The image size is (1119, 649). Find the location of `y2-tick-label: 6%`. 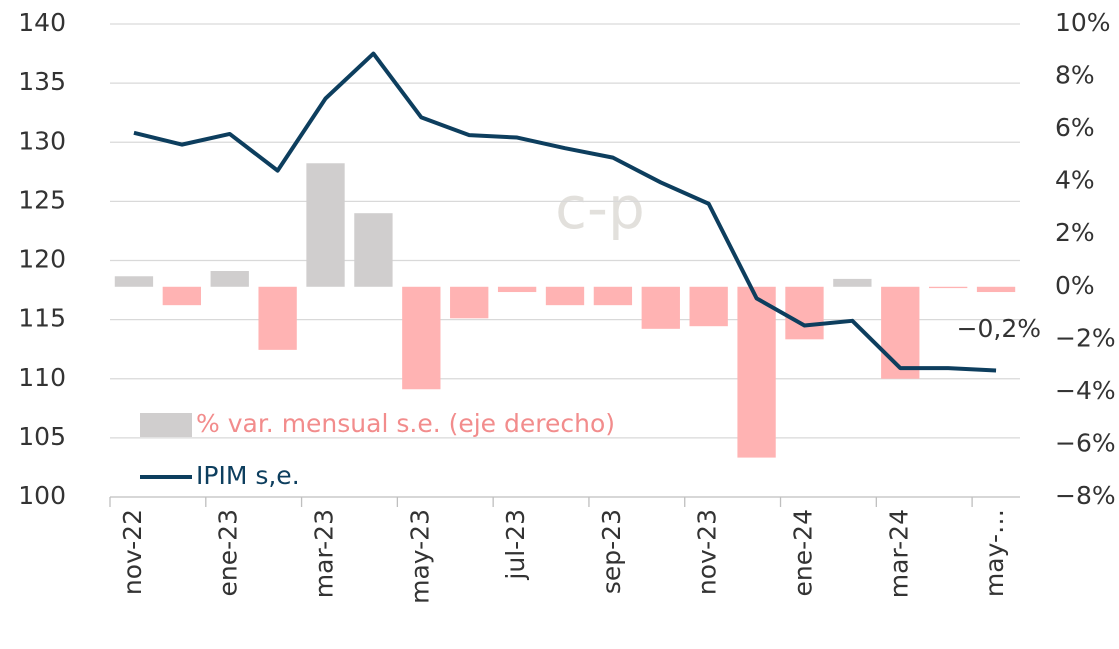

y2-tick-label: 6% is located at coordinates (1075, 127).